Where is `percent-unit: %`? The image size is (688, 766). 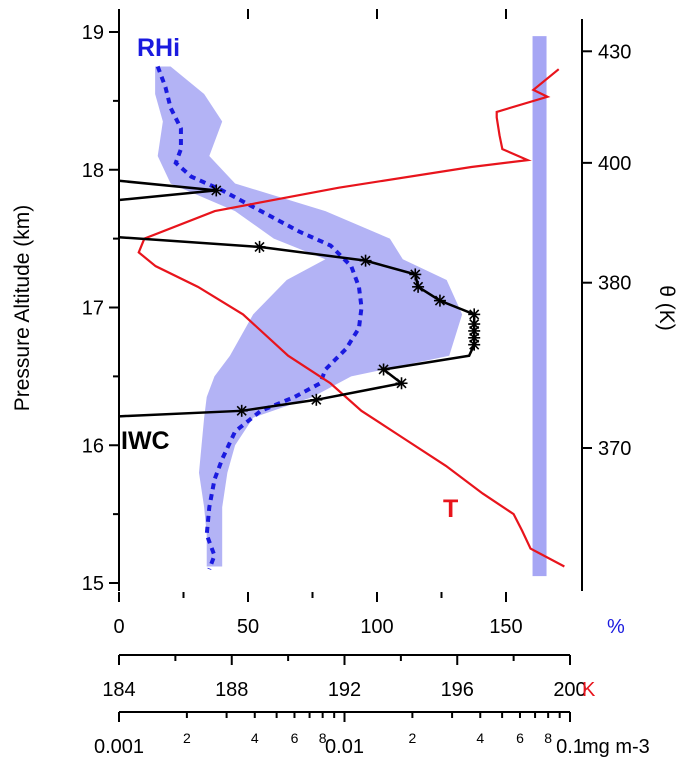 percent-unit: % is located at coordinates (616, 627).